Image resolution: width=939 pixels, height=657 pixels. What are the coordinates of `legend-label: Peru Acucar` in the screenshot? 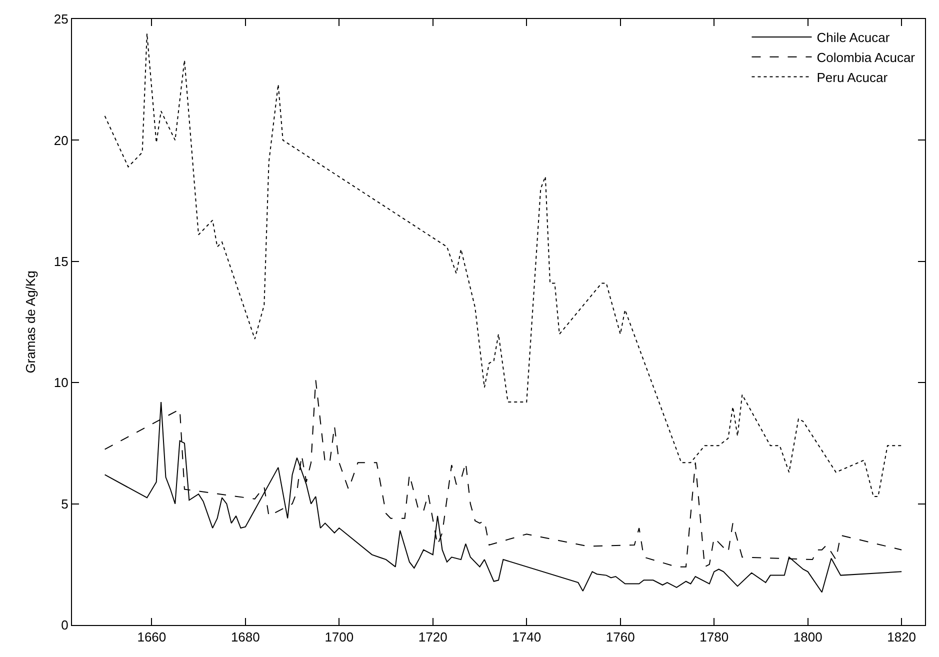 It's located at (852, 77).